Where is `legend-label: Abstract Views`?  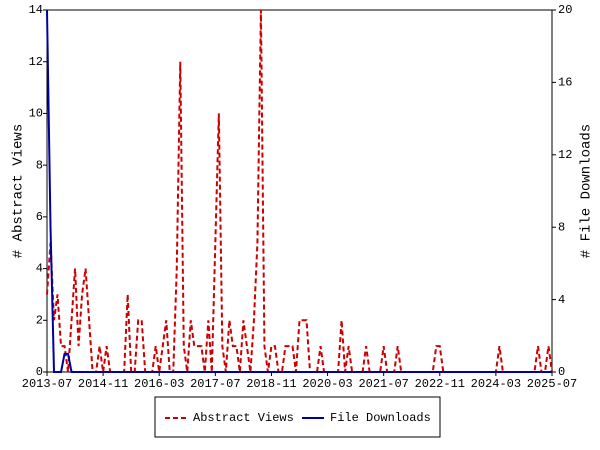
legend-label: Abstract Views is located at coordinates (243, 418).